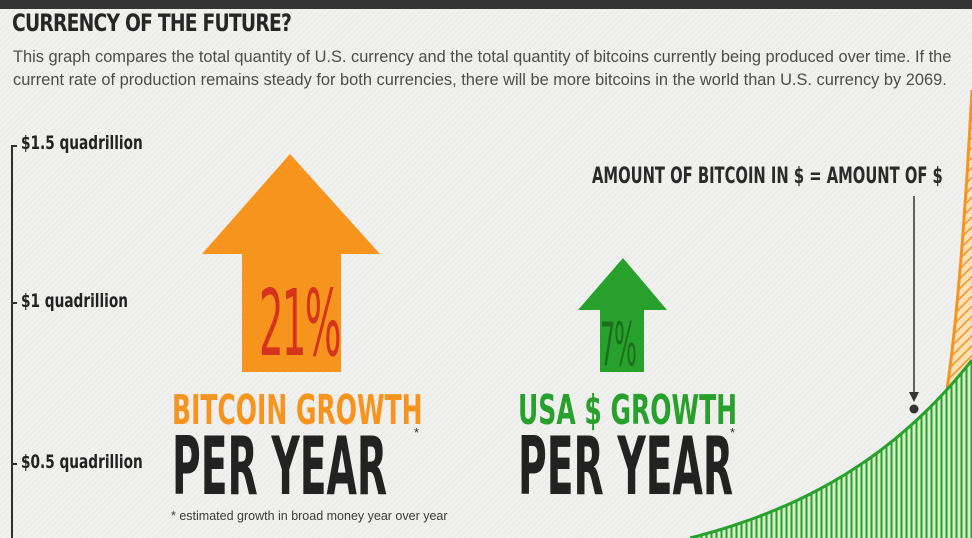 This screenshot has height=538, width=972. Describe the element at coordinates (767, 176) in the screenshot. I see `crossover-annotation: AMOUNT OF BITCOIN IN $ = AMOUNT OF $` at that location.